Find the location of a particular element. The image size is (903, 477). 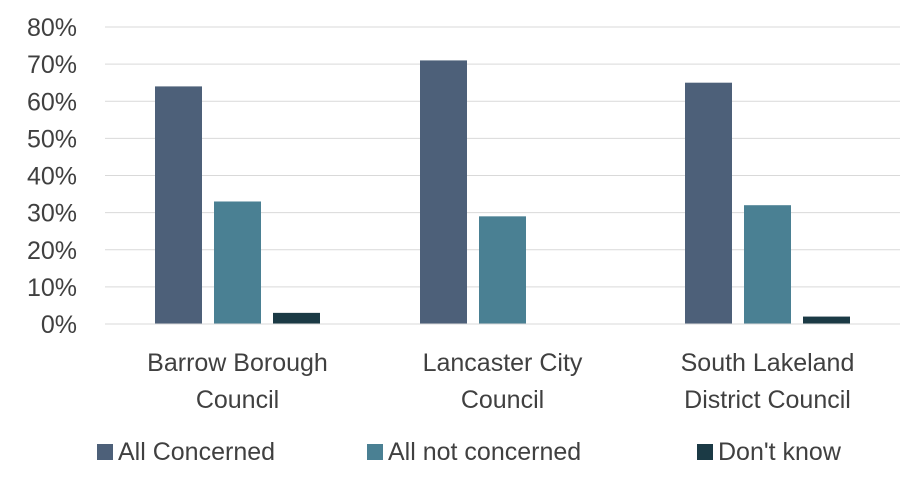

y-tick-label: 10% is located at coordinates (52, 288).